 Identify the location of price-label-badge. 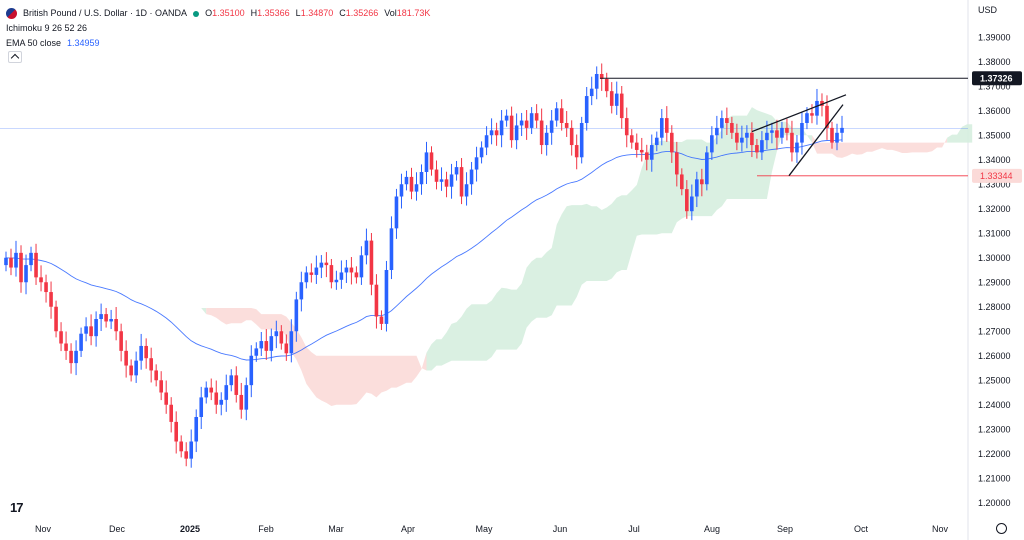
(997, 175).